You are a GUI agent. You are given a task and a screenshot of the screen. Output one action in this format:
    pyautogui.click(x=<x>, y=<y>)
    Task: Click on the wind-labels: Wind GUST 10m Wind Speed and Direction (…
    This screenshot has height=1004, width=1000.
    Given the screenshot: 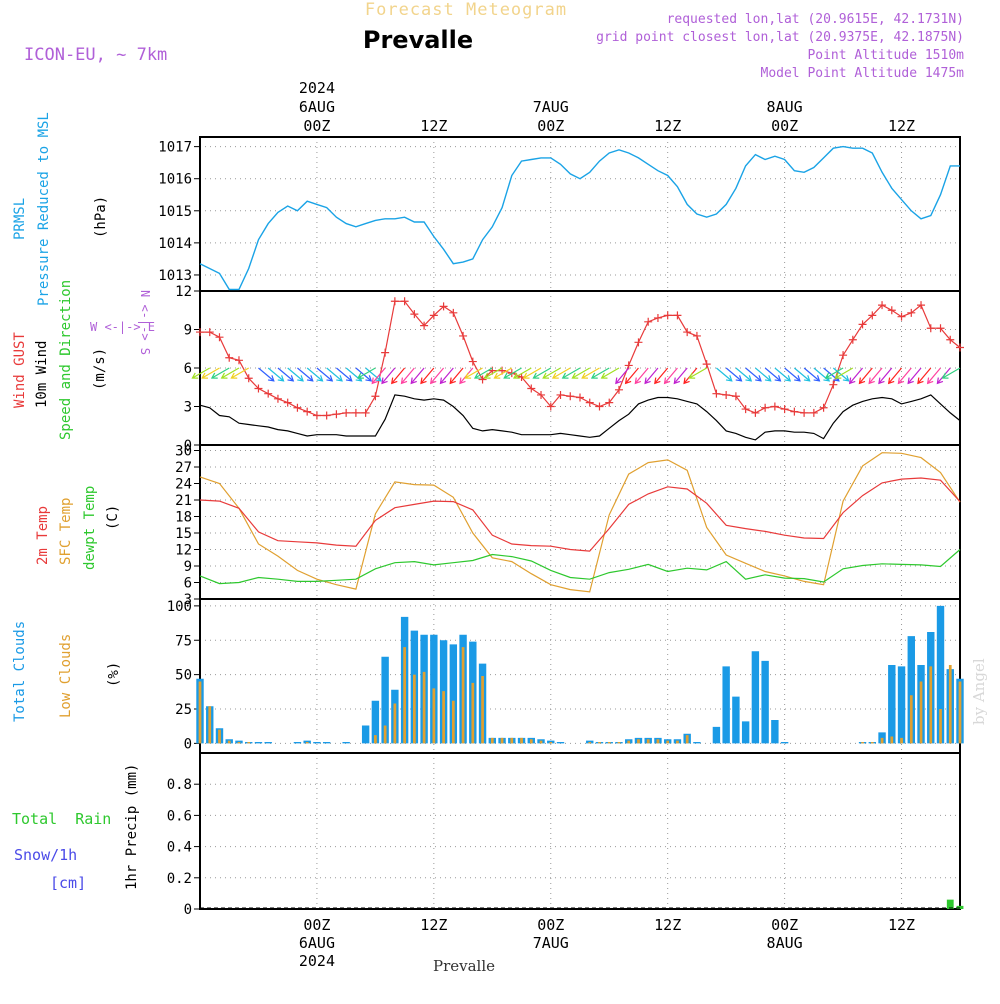 What is the action you would take?
    pyautogui.click(x=83, y=360)
    